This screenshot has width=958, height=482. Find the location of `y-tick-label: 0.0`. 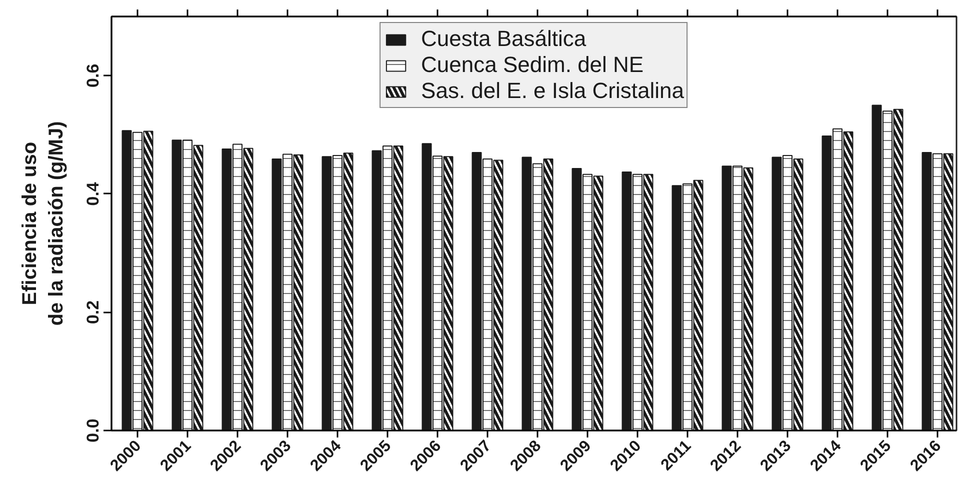

y-tick-label: 0.0 is located at coordinates (93, 430).